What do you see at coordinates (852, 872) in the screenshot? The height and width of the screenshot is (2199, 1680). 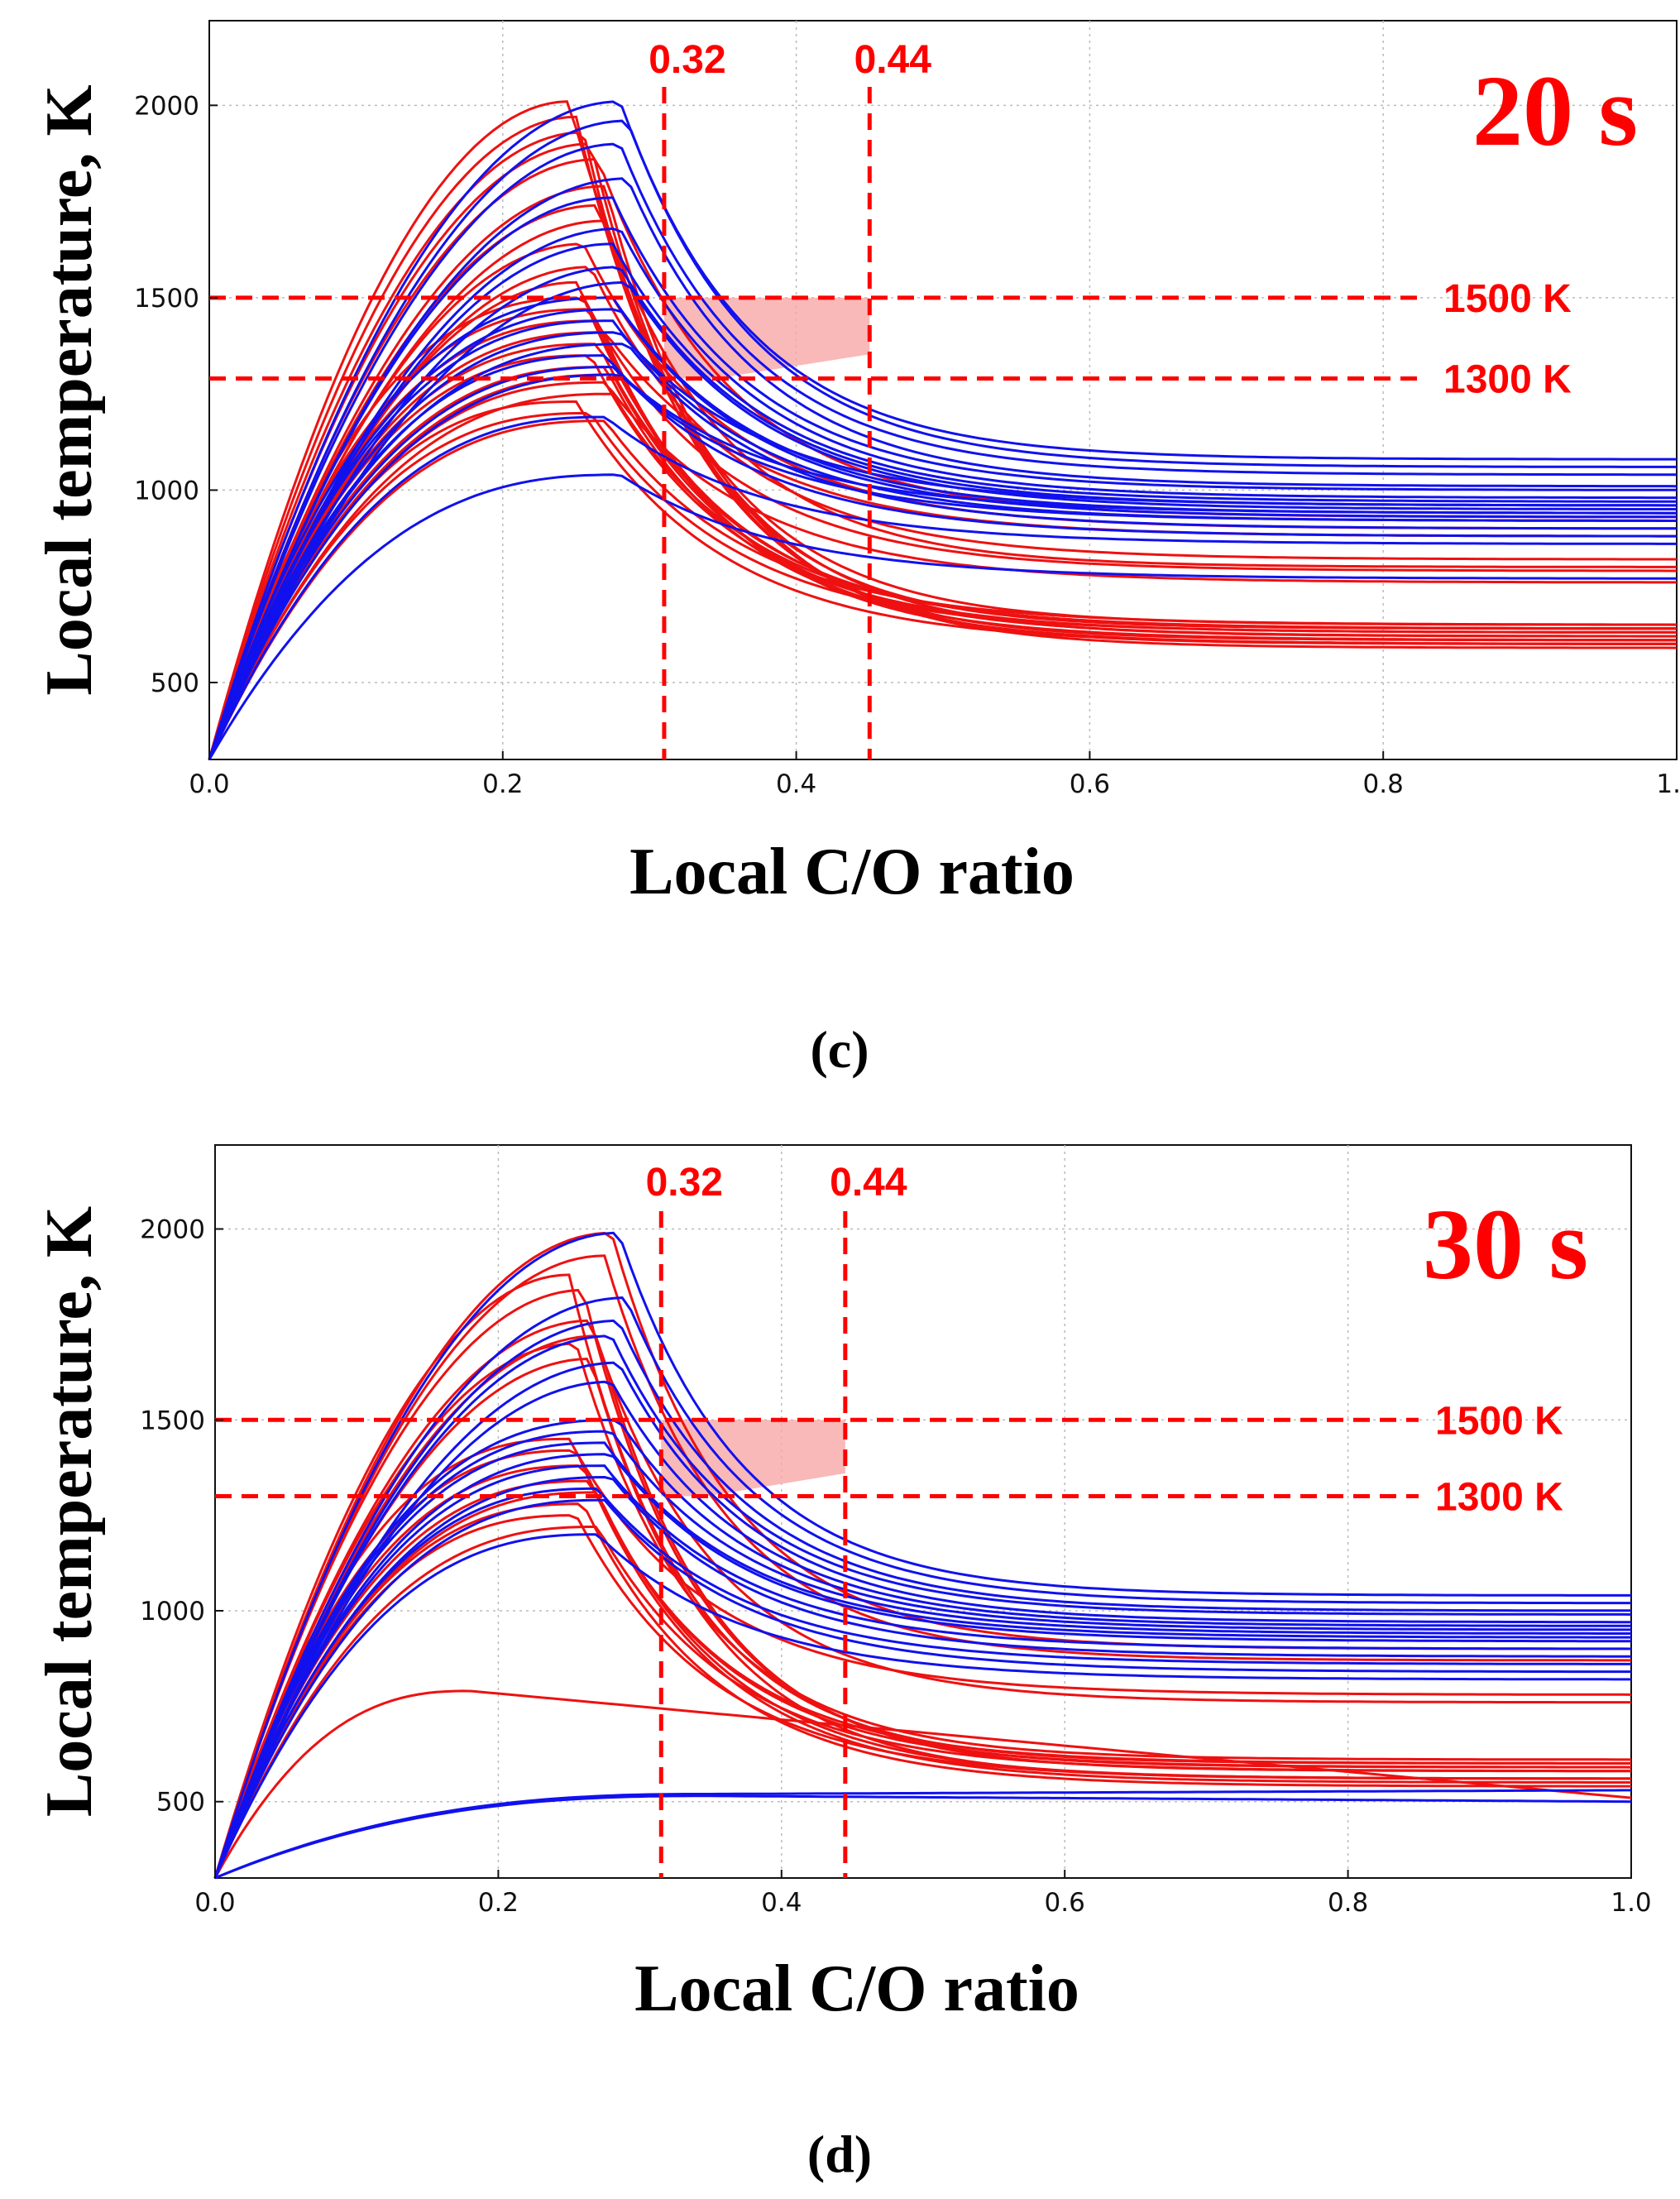 I see `x-axis-title-c: Local C/O ratio` at bounding box center [852, 872].